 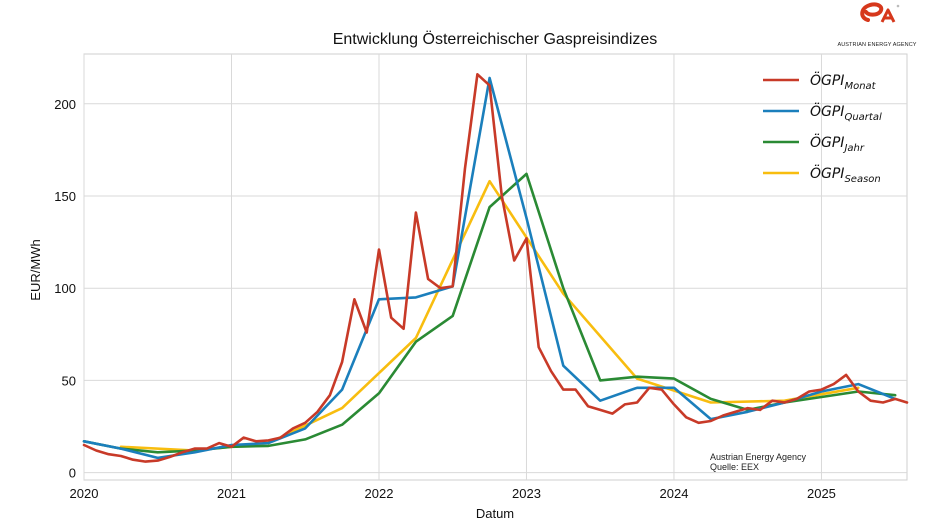 I want to click on legend-item-monat: ÖGPIMonat, so click(x=820, y=81).